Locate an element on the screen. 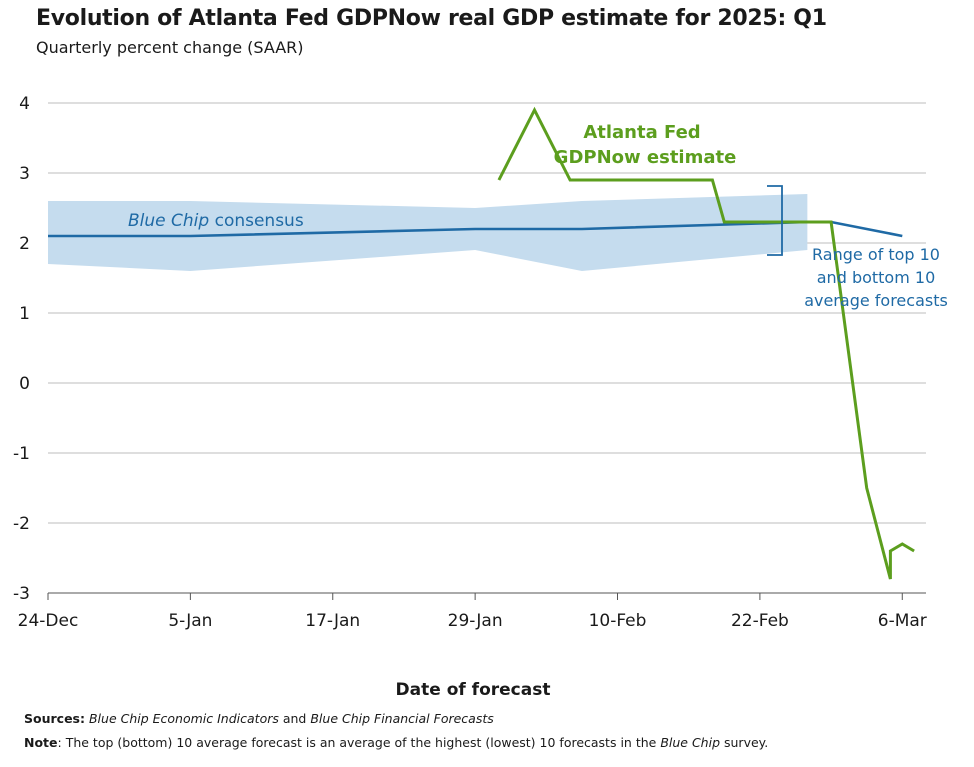 The image size is (974, 767). range-band is located at coordinates (428, 232).